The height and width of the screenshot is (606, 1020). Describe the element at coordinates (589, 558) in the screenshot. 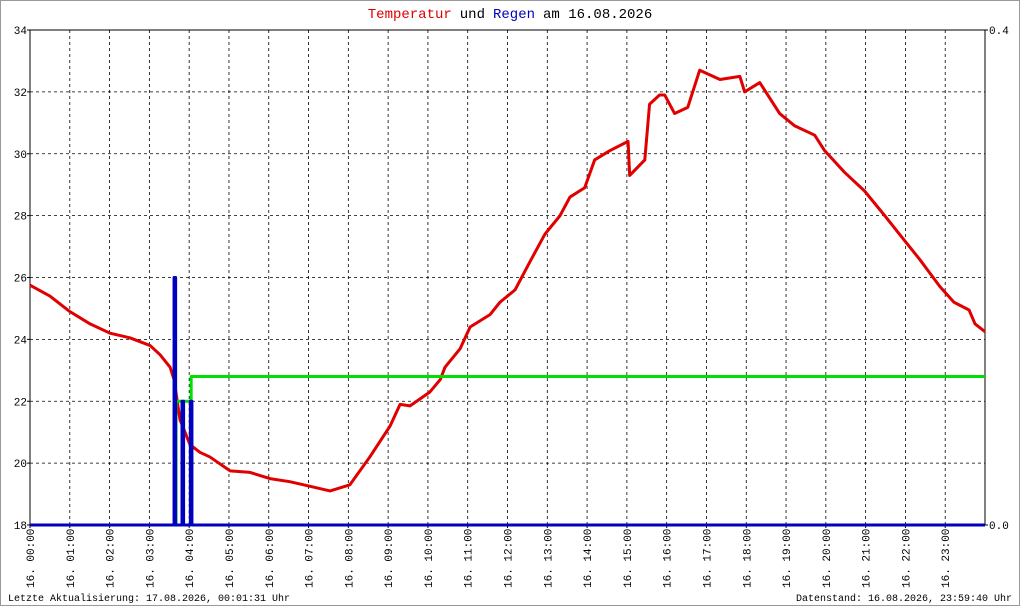

I see `x-tick-label: 16. 14:00` at that location.